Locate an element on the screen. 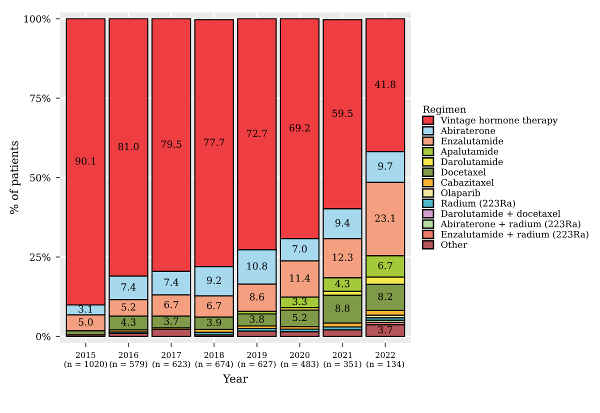 The image size is (600, 413). x-tick-label: 2020 (n = 483) is located at coordinates (299, 360).